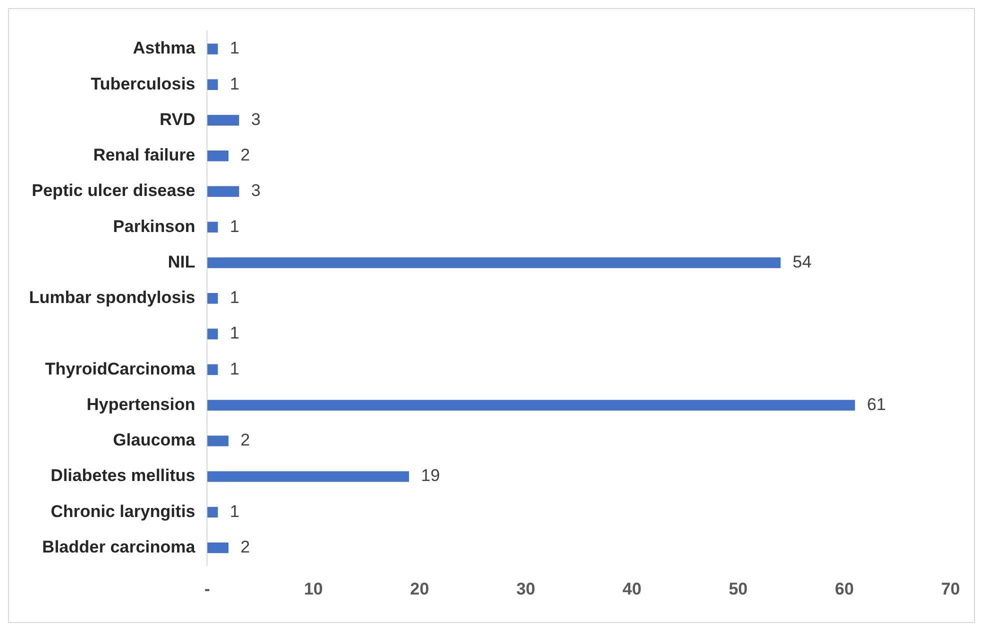  I want to click on data-label: 54, so click(802, 262).